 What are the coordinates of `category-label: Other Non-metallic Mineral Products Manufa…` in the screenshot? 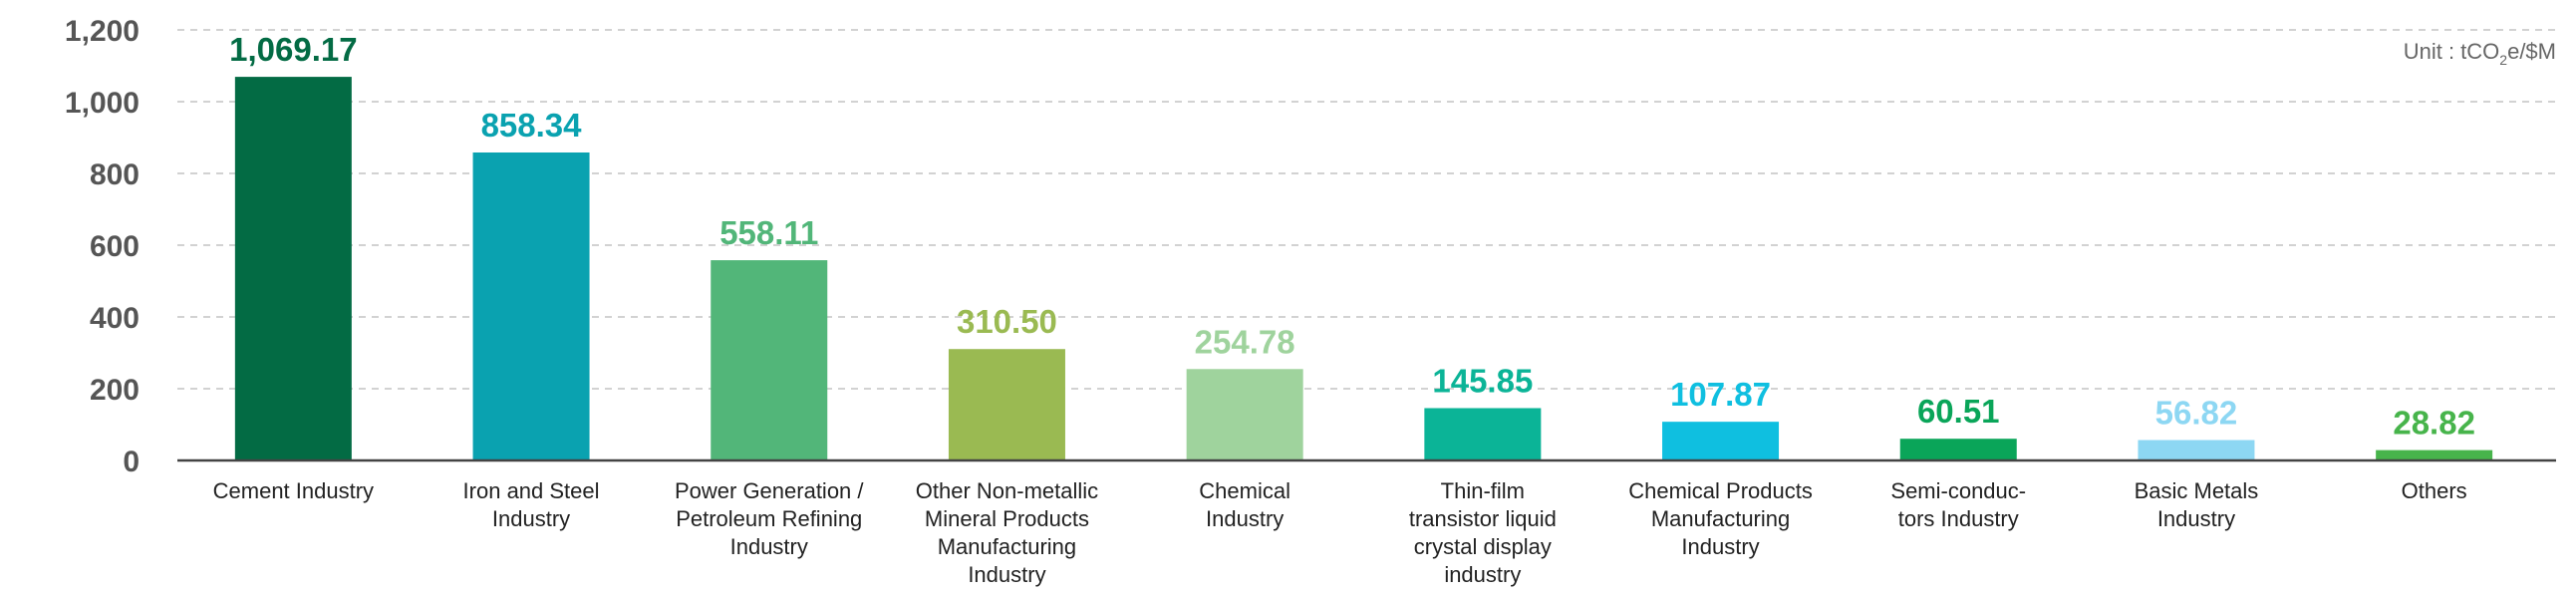 It's located at (1007, 533).